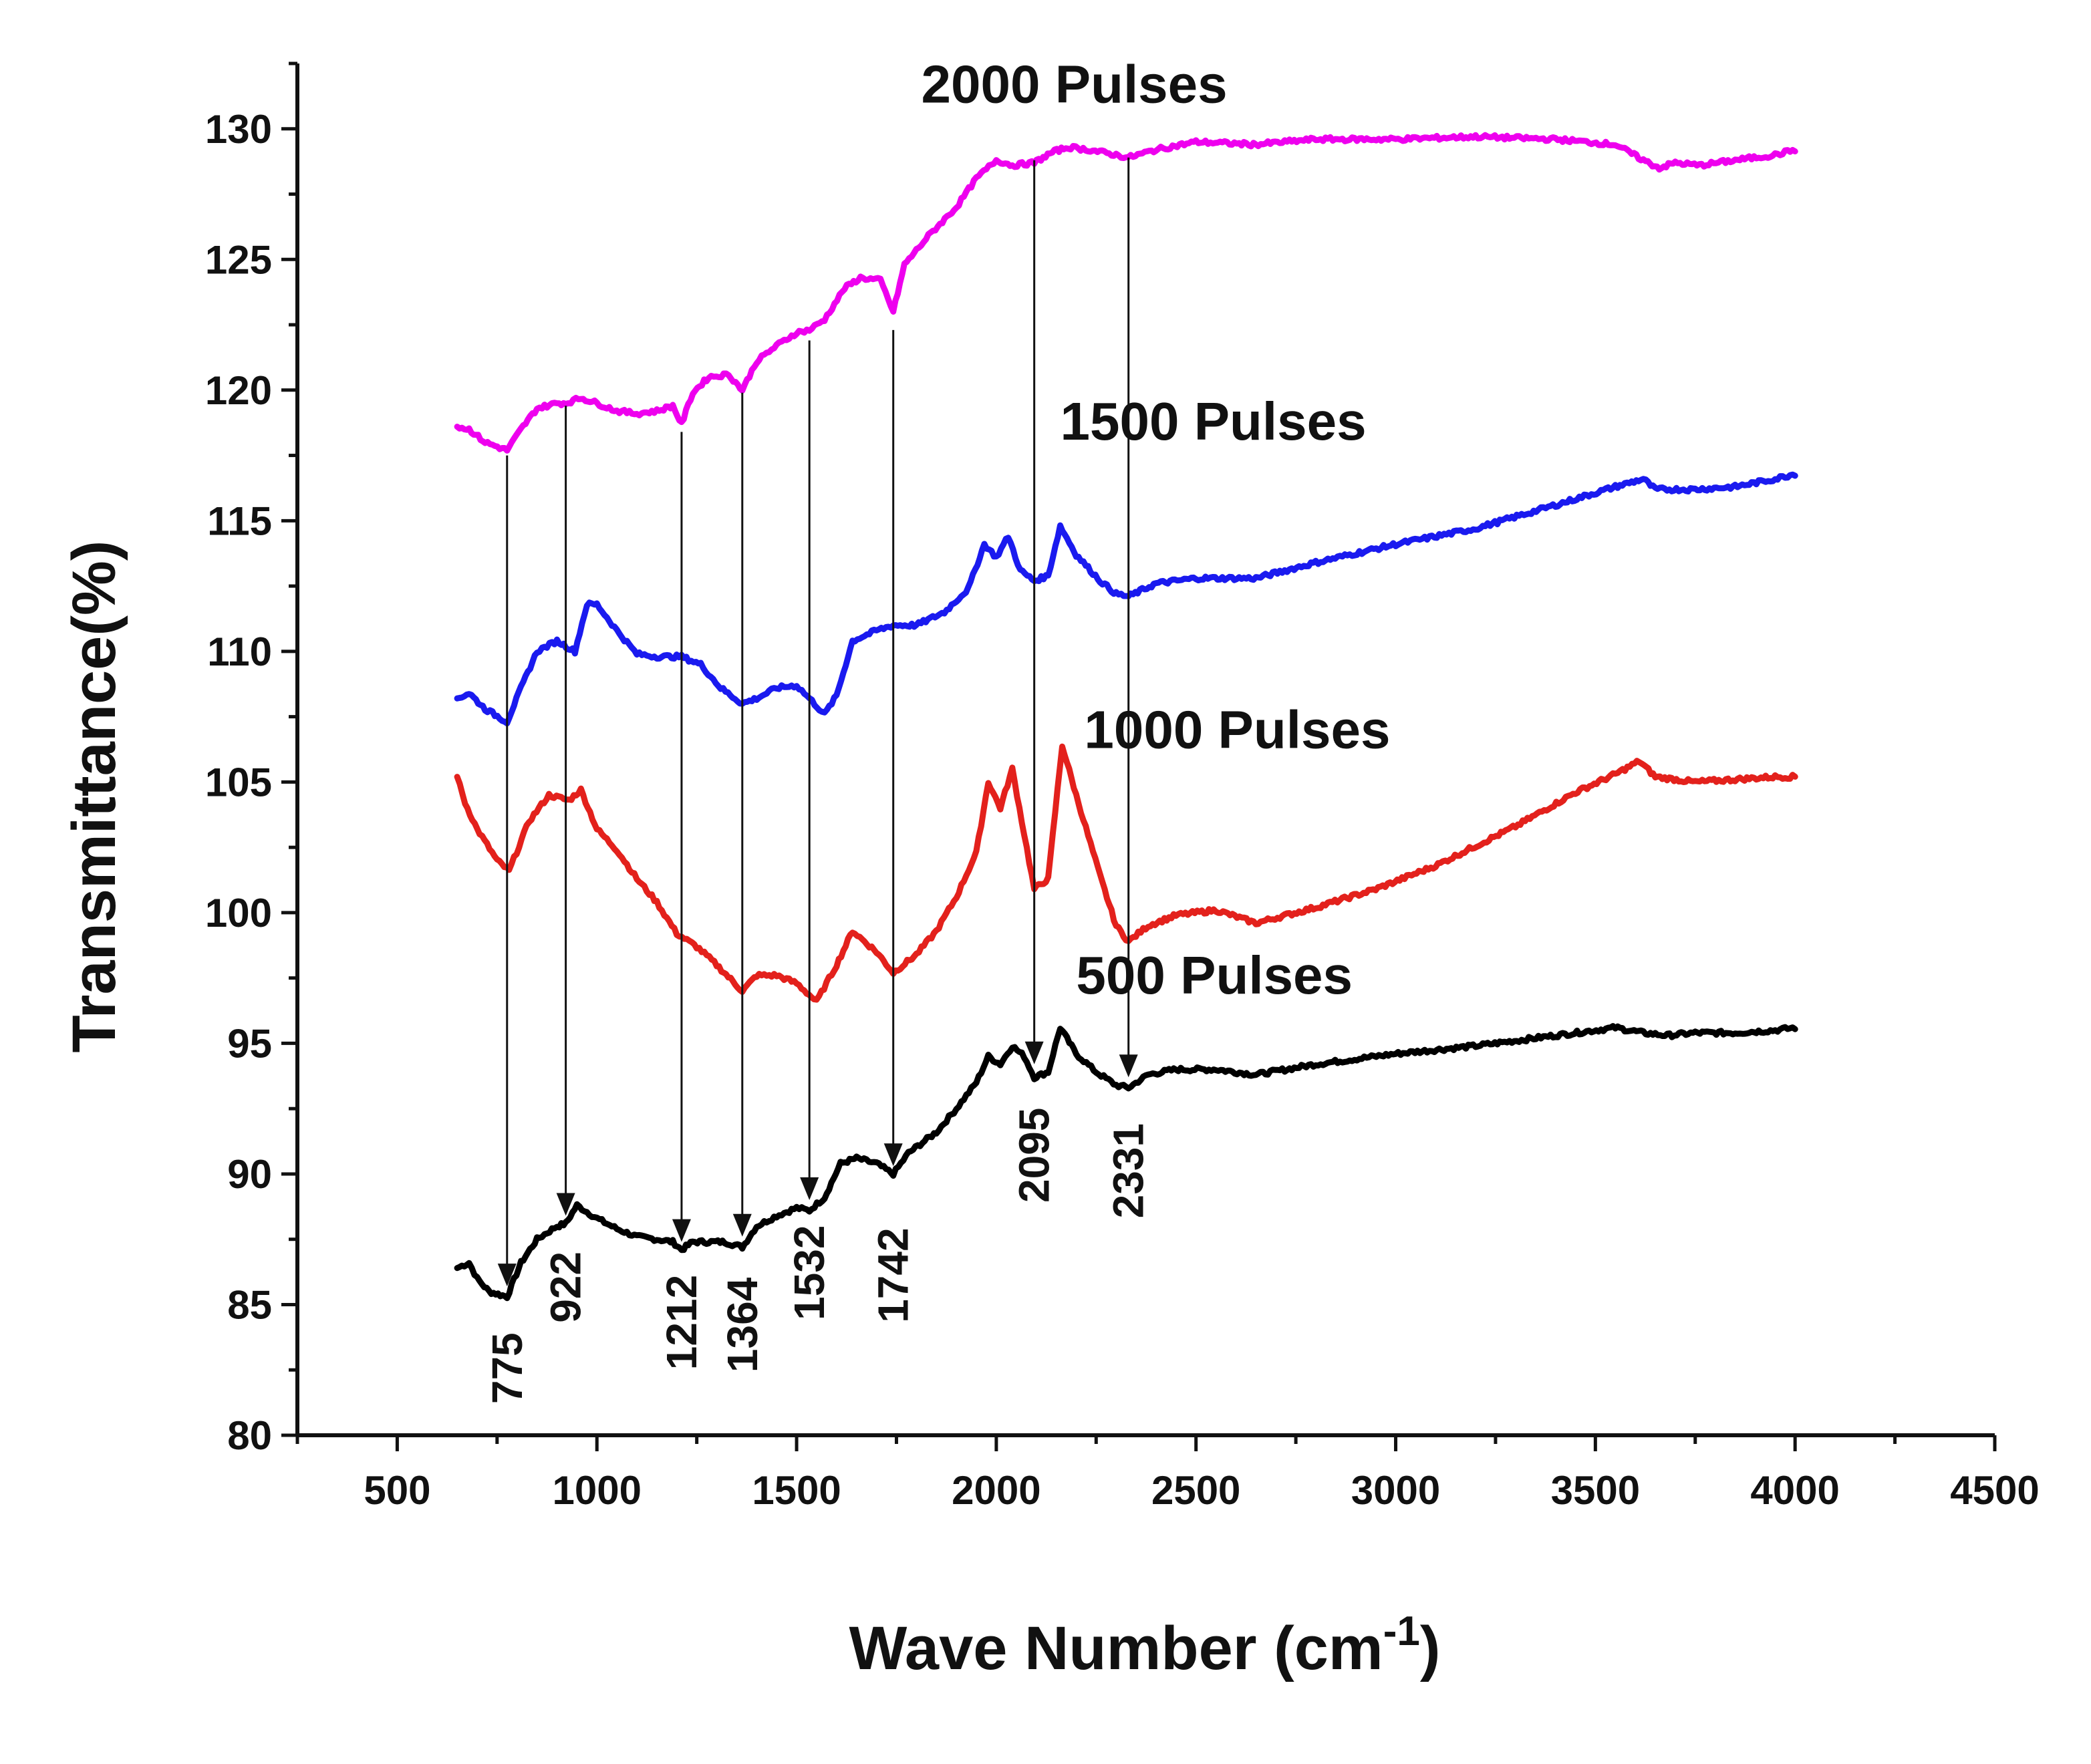  Describe the element at coordinates (249, 1436) in the screenshot. I see `y-tick-label: 80` at that location.